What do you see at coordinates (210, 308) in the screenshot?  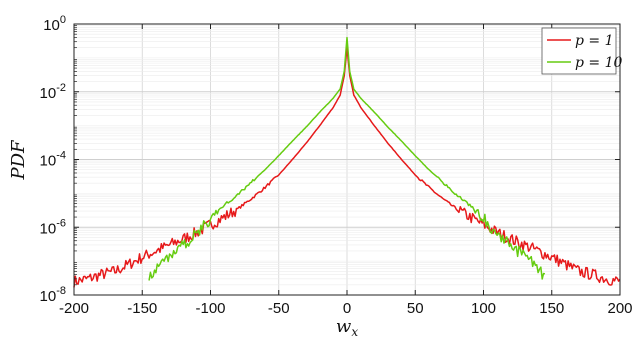 I see `x-tick-label: -100` at bounding box center [210, 308].